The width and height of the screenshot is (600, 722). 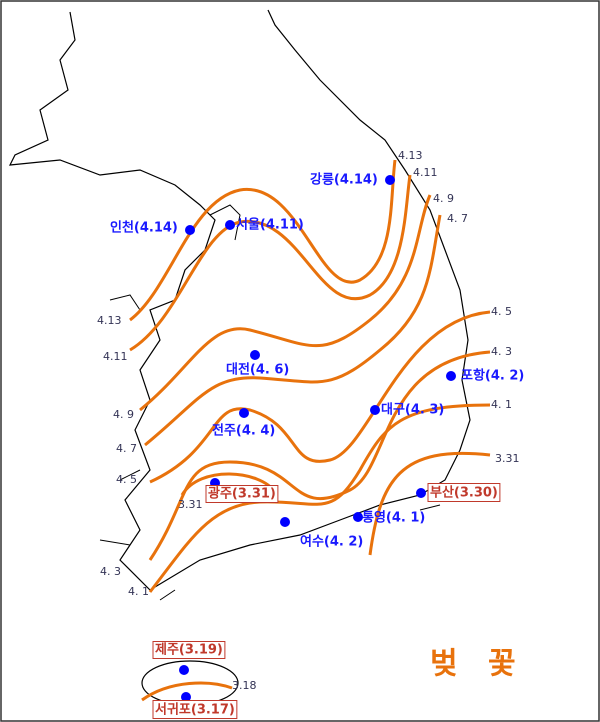 I want to click on city-label: 강릉(4.14), so click(x=344, y=180).